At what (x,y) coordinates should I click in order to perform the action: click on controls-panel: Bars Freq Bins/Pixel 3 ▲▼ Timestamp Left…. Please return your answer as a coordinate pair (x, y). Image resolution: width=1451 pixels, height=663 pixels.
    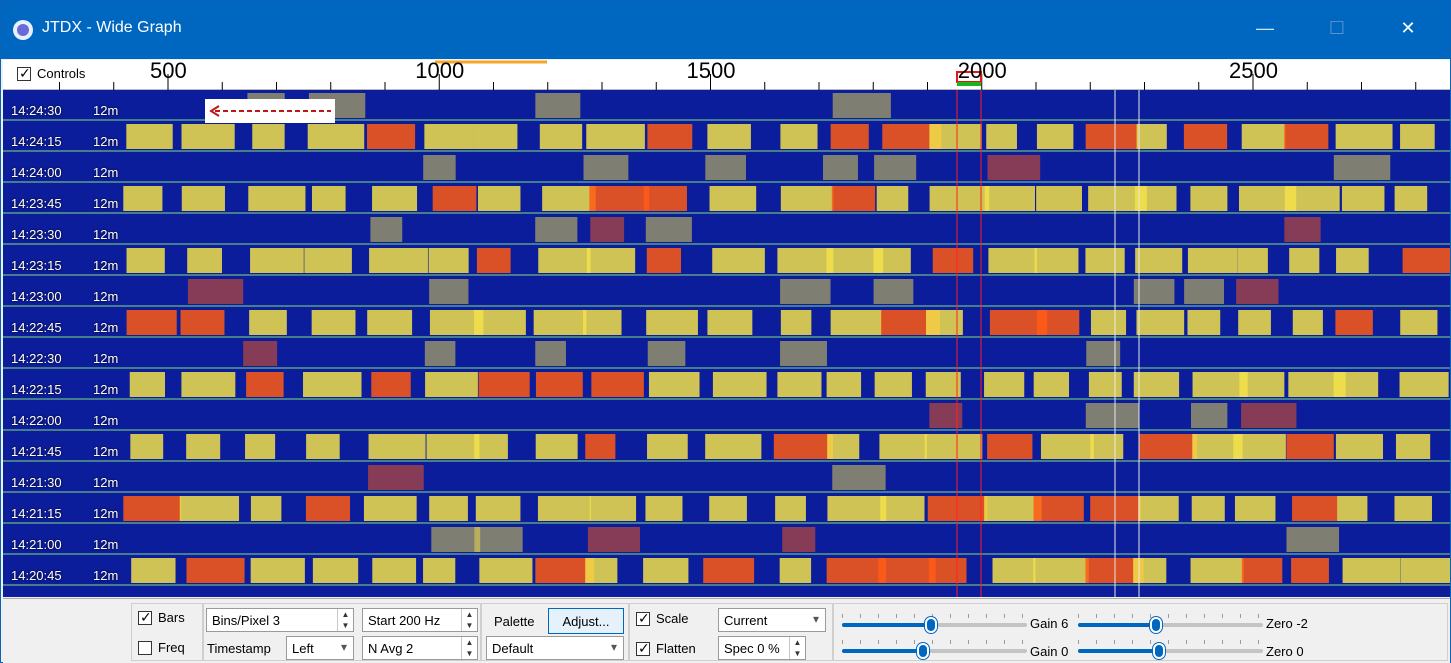
    Looking at the image, I should click on (726, 630).